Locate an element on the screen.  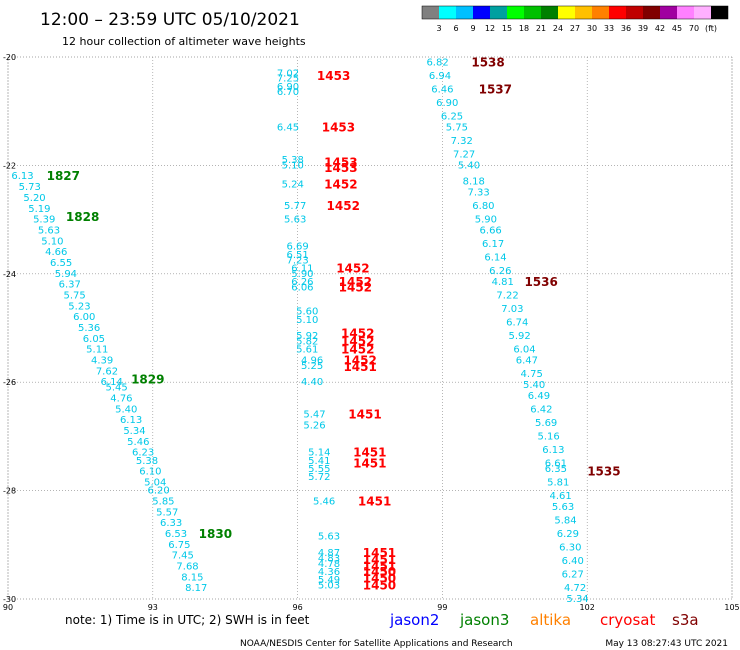
colorbar-legend: 3 6 9 12 15 18 21 24 27 30 33 36 39 42 45 70 (ft) is located at coordinates (575, 19).